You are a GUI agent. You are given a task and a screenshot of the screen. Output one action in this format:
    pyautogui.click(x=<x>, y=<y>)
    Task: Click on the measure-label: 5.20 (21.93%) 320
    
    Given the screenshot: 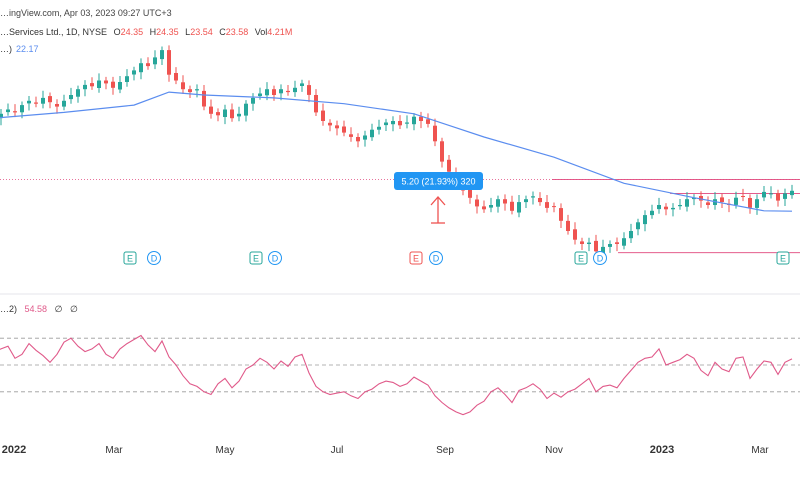 What is the action you would take?
    pyautogui.click(x=438, y=182)
    